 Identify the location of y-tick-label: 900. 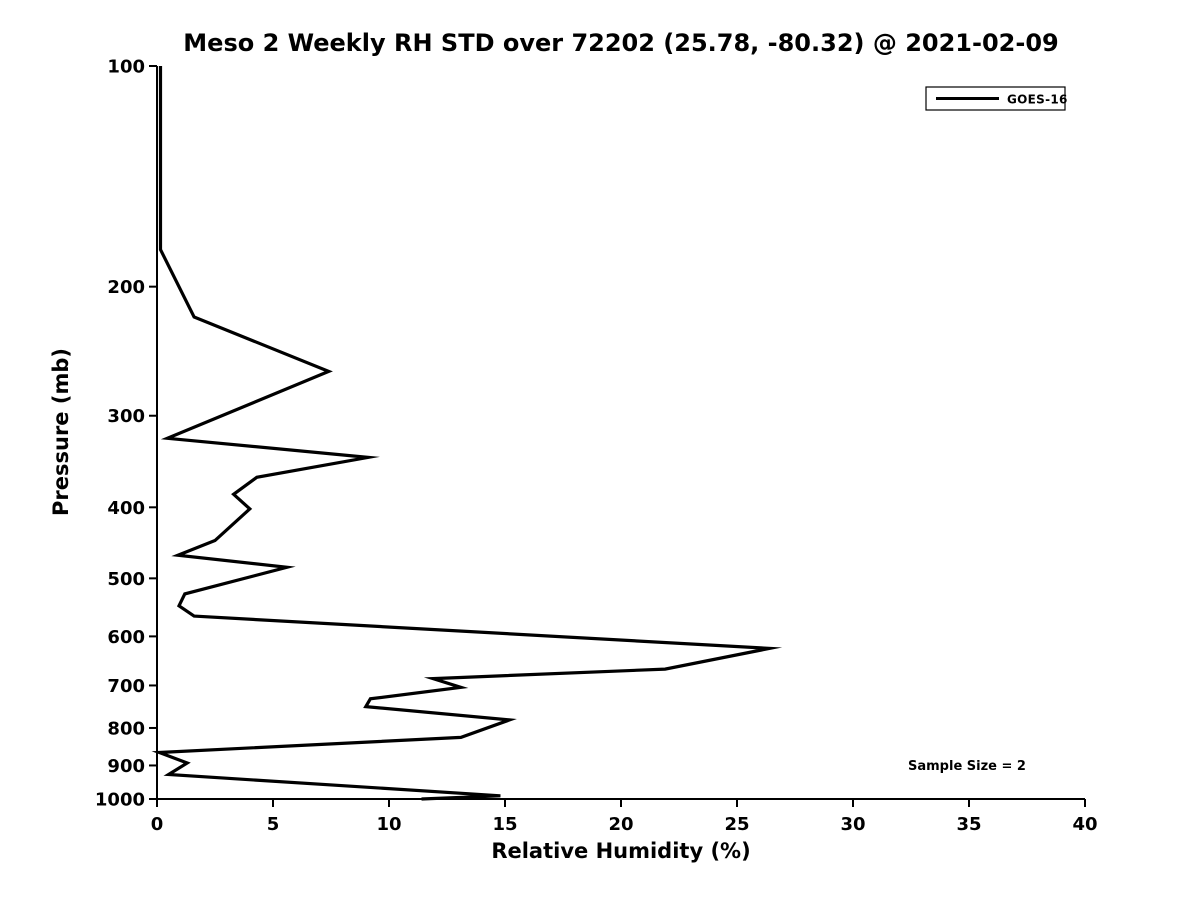
(126, 766).